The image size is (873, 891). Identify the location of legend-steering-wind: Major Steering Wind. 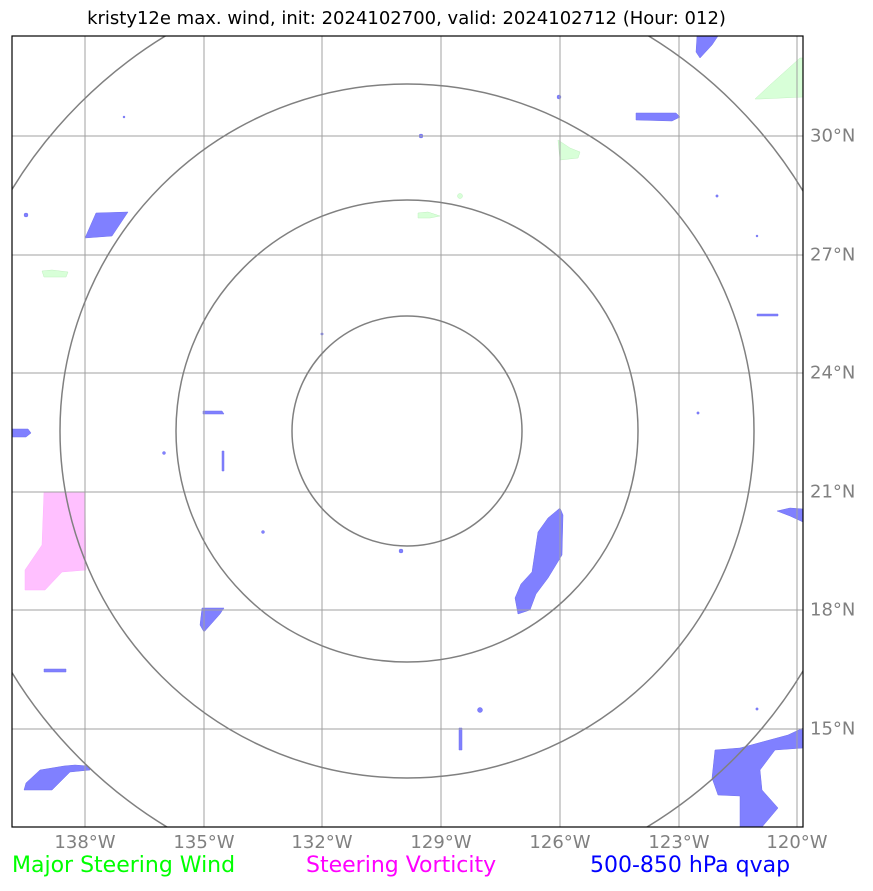
(124, 865).